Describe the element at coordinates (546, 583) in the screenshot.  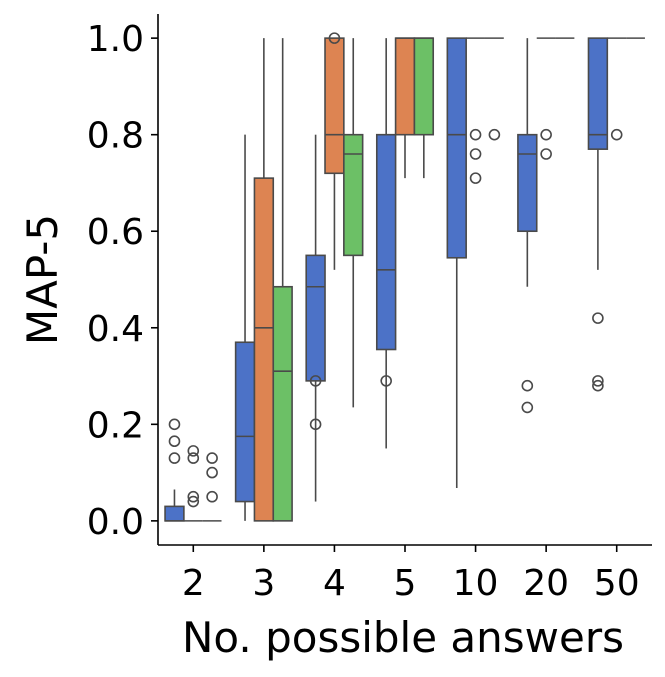
I see `x-tick-label: 20` at that location.